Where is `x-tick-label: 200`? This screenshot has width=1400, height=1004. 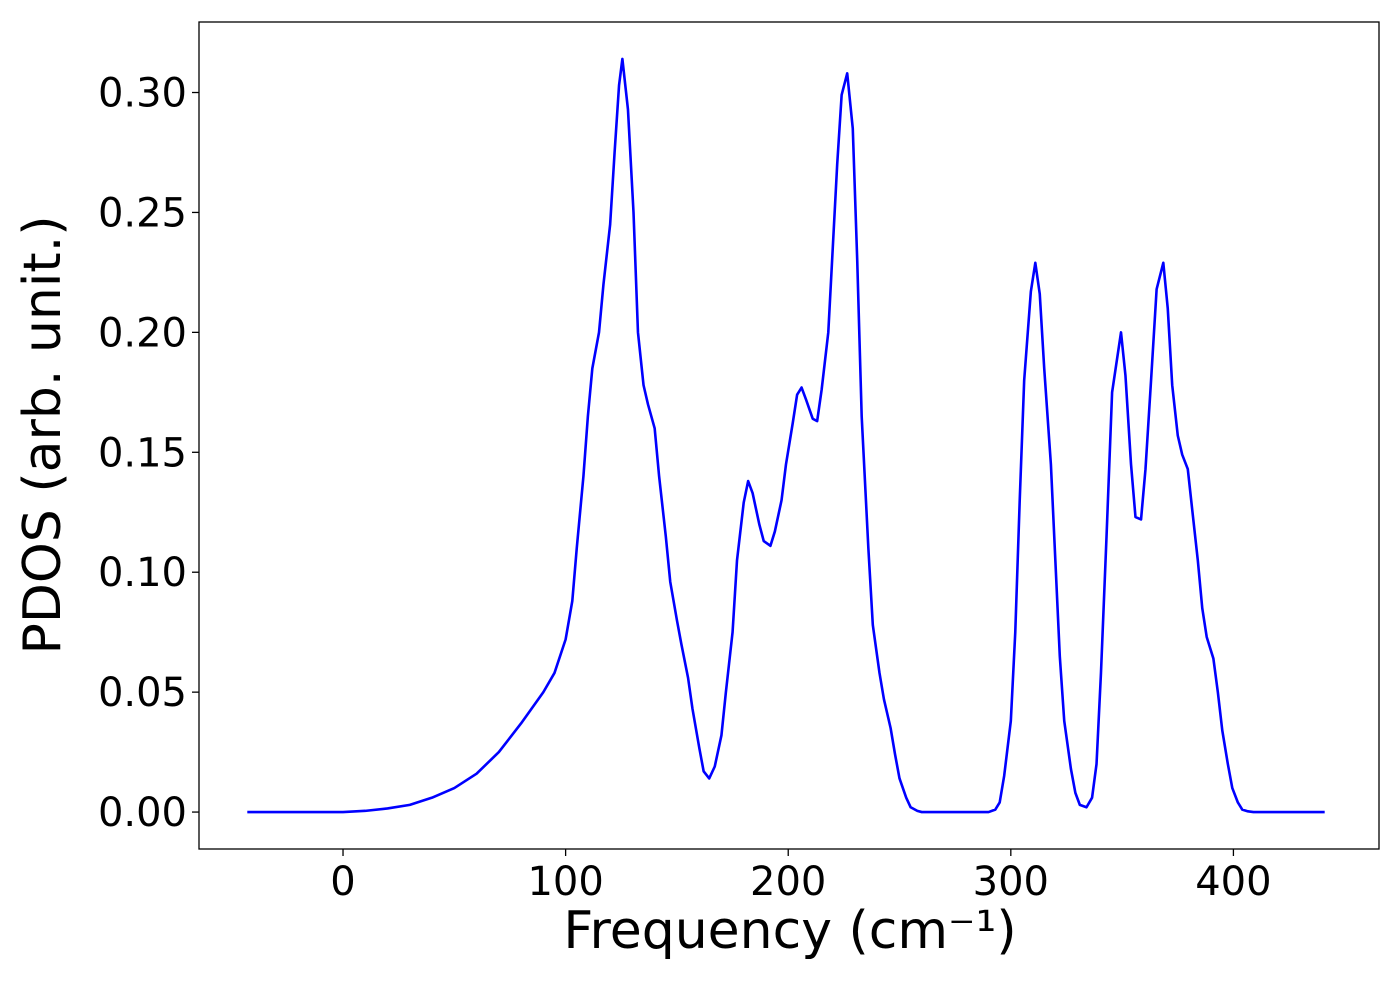
x-tick-label: 200 is located at coordinates (788, 882).